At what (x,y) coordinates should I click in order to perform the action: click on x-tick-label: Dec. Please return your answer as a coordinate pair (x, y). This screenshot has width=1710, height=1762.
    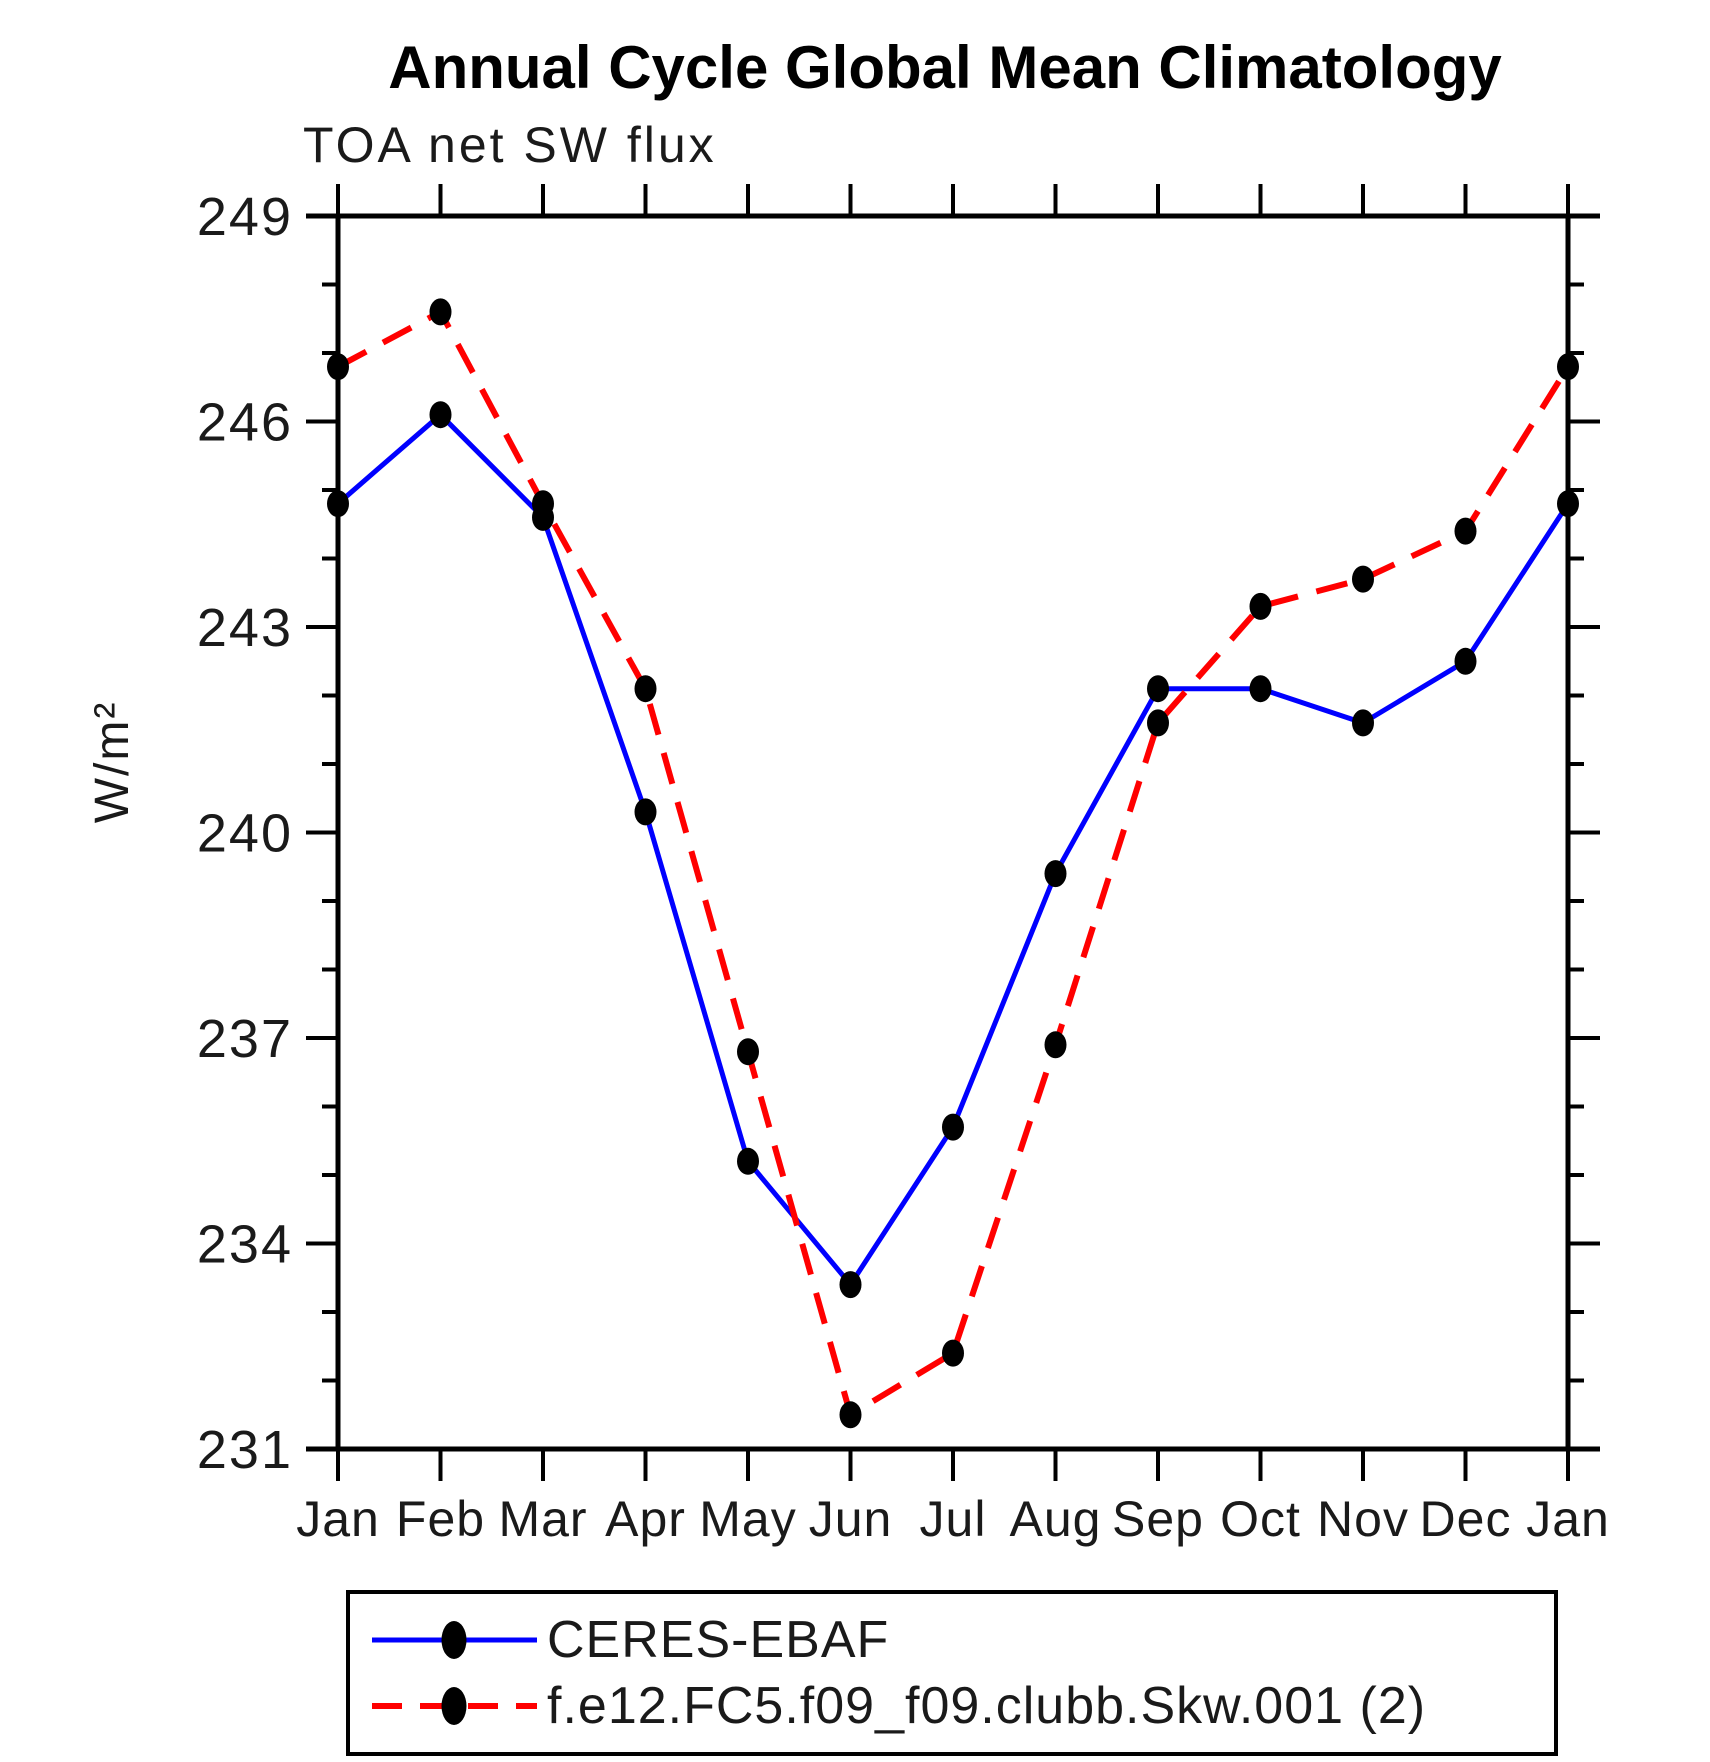
    Looking at the image, I should click on (1466, 1519).